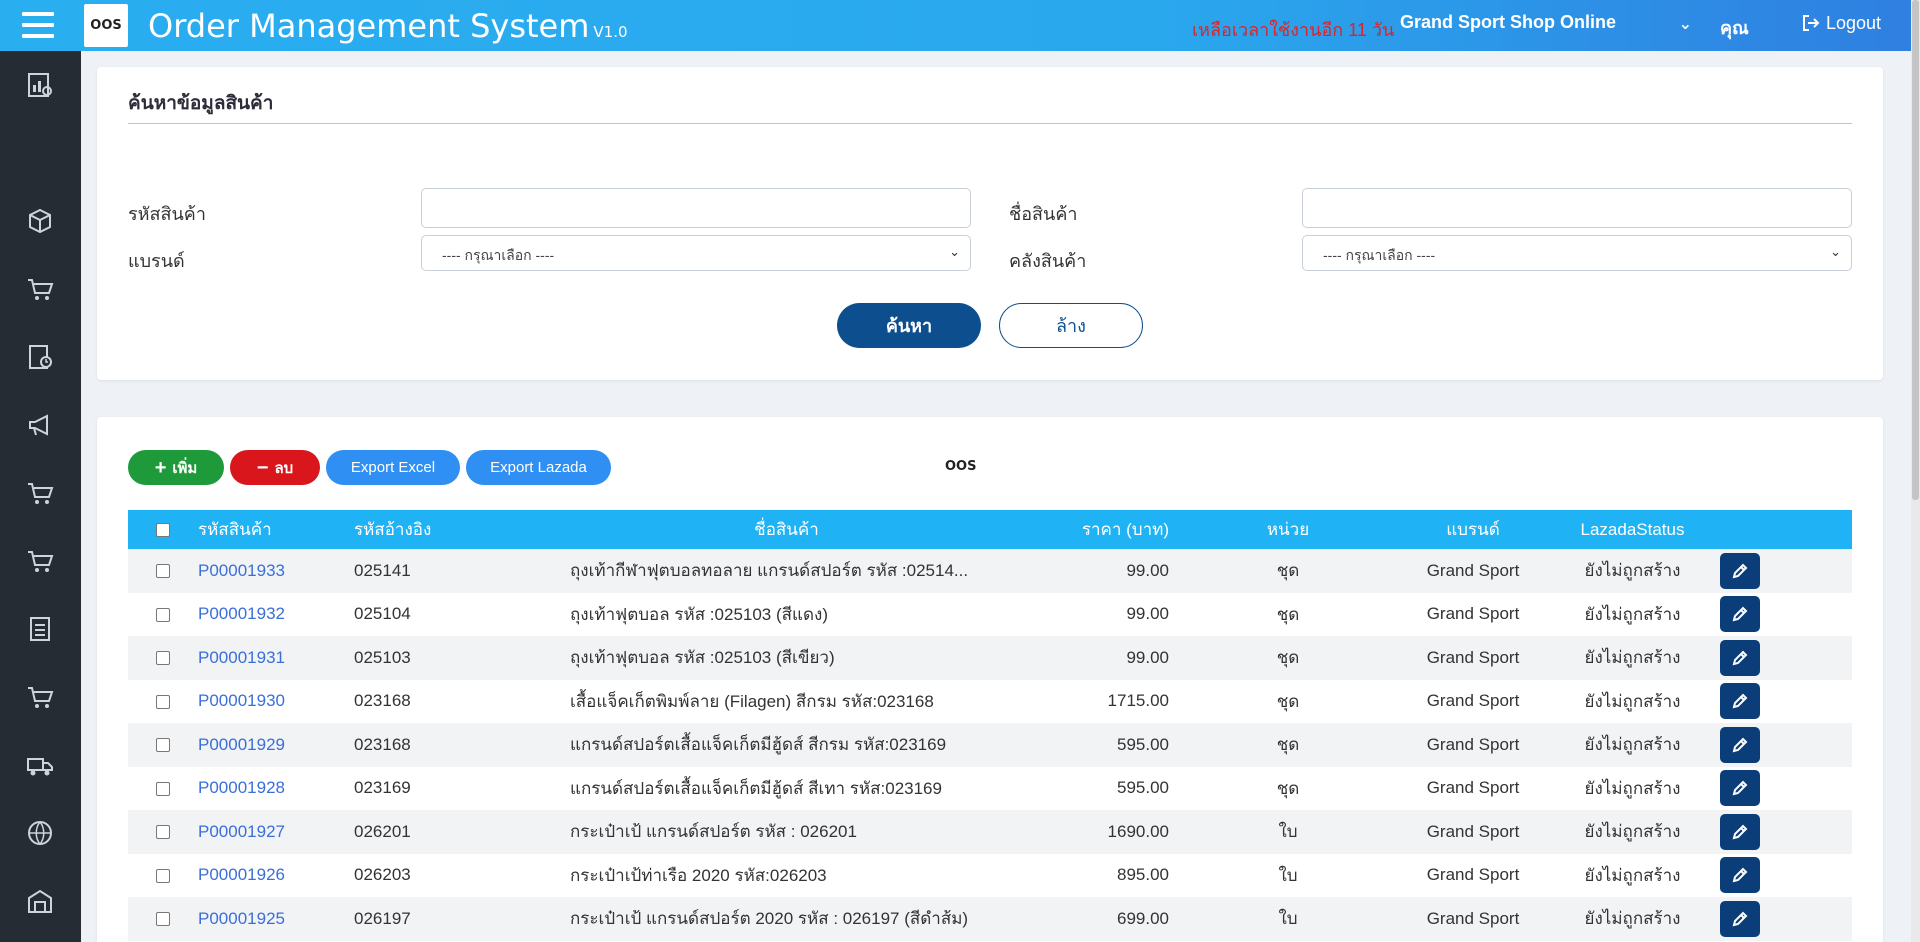  Describe the element at coordinates (1143, 918) in the screenshot. I see `price-cell: 699.00` at that location.